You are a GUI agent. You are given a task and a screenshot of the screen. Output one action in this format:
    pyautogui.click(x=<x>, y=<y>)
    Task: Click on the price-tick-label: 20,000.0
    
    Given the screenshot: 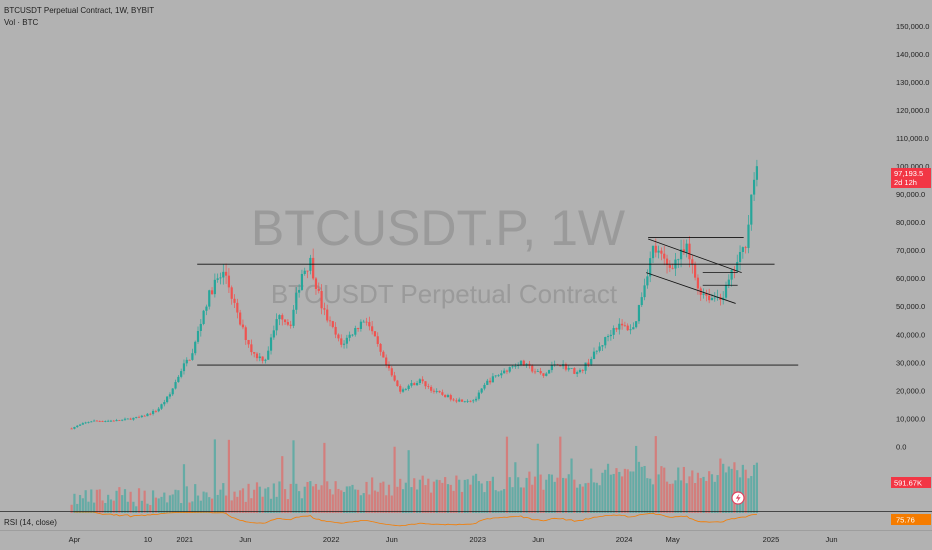 What is the action you would take?
    pyautogui.click(x=910, y=390)
    